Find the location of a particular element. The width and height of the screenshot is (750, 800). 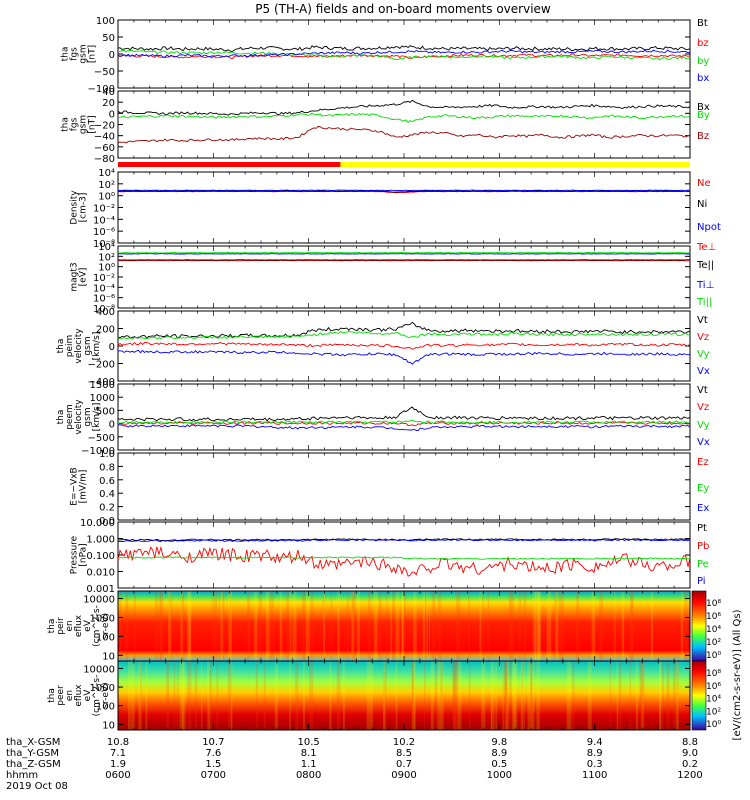

ytick-label: 0.010 is located at coordinates (100, 573).